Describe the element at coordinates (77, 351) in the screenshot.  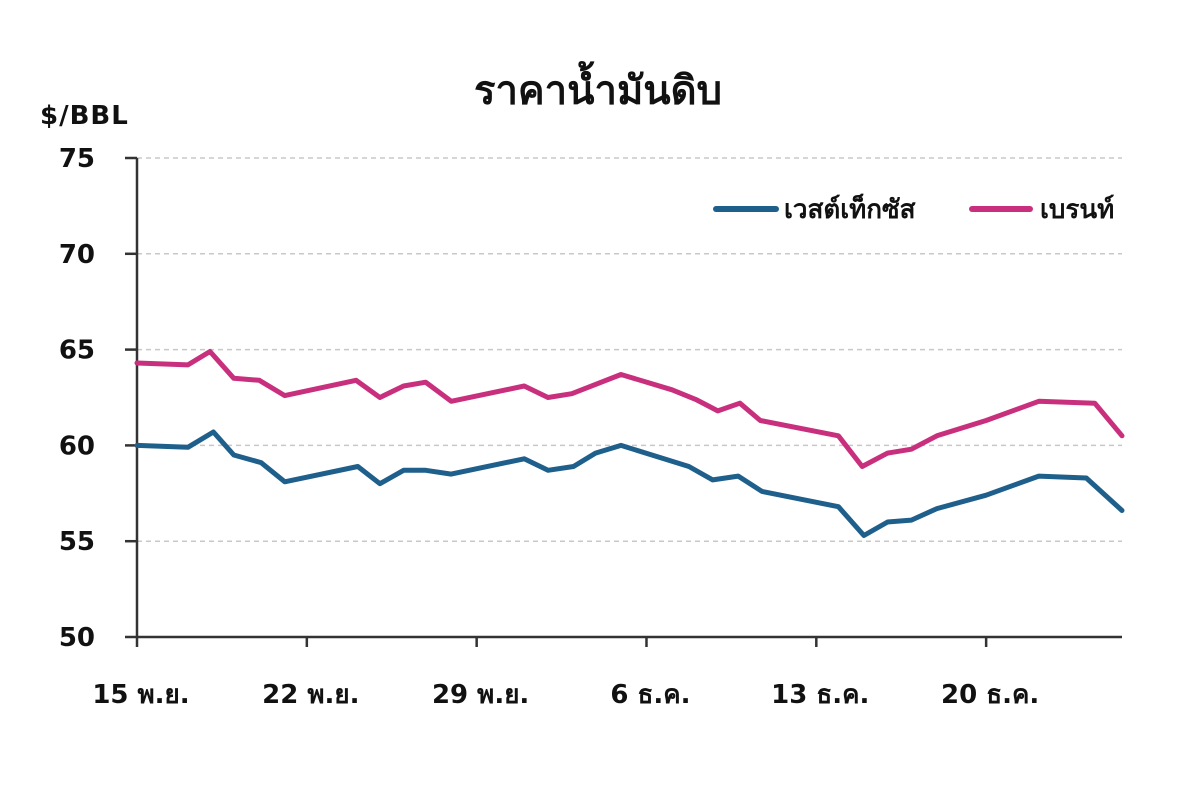
I see `y-tick-label: 65` at that location.